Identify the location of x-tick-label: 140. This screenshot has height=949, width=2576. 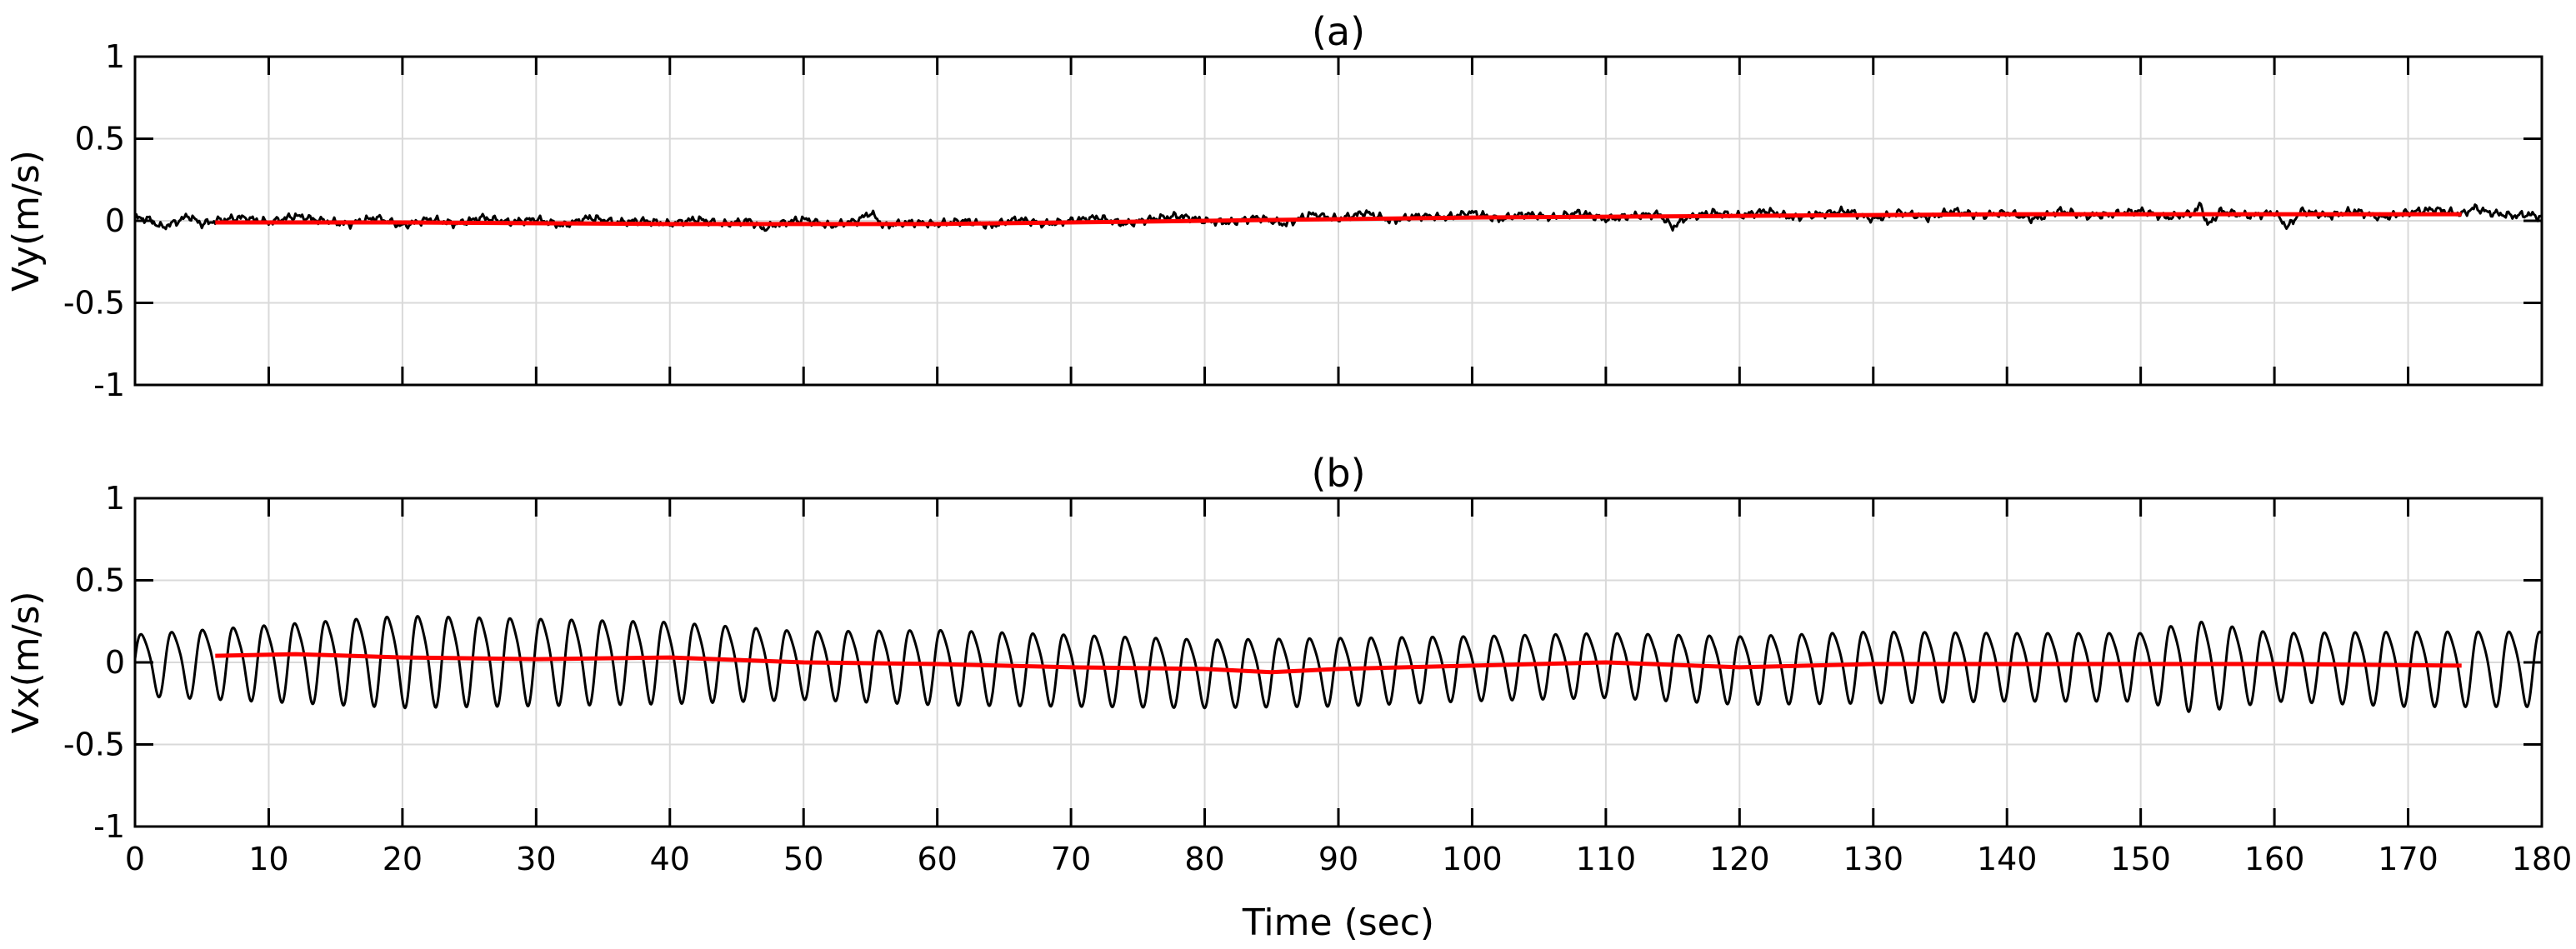
(2007, 859).